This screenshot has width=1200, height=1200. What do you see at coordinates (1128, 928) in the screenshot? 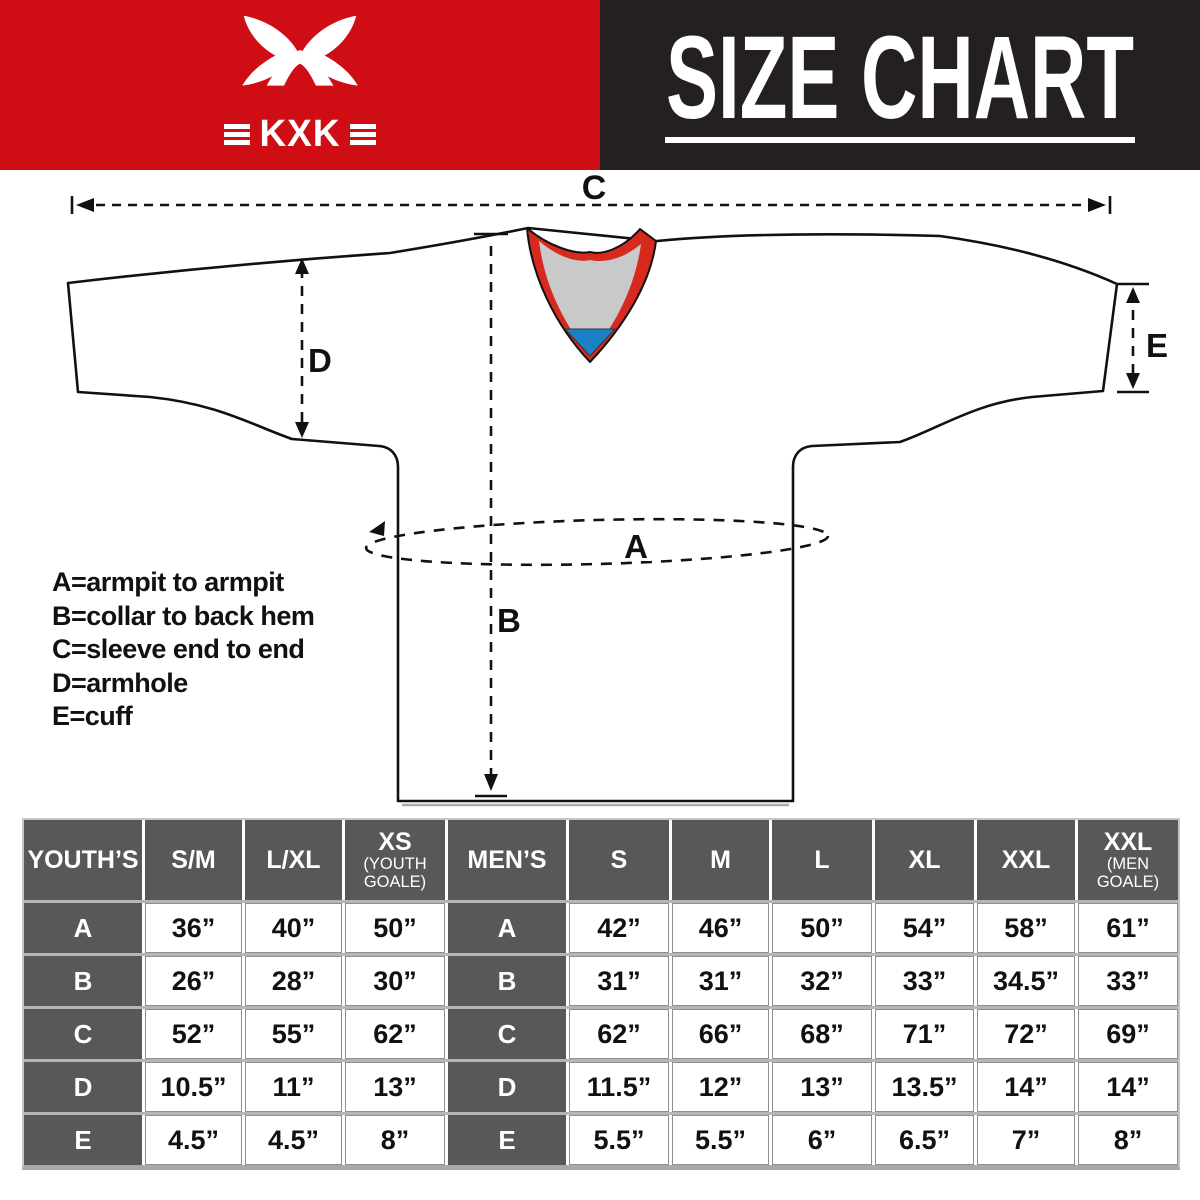
I see `size-cell: 61”` at bounding box center [1128, 928].